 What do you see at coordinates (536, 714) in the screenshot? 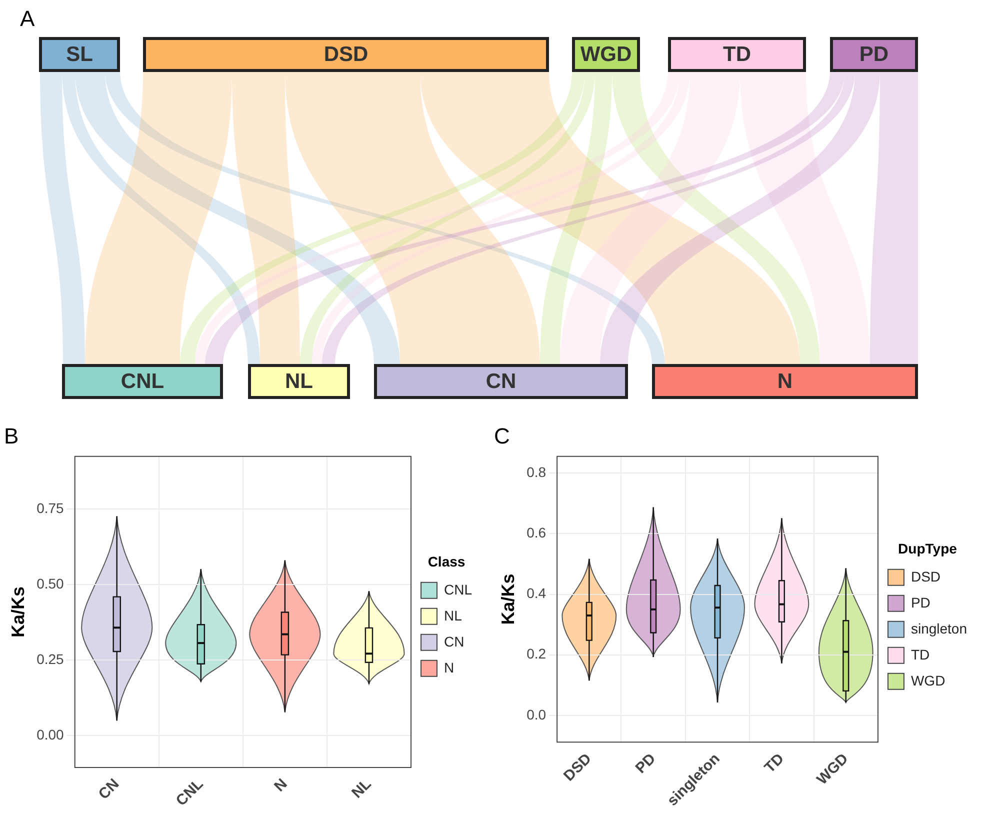
I see `y-tick-label: 0.0` at bounding box center [536, 714].